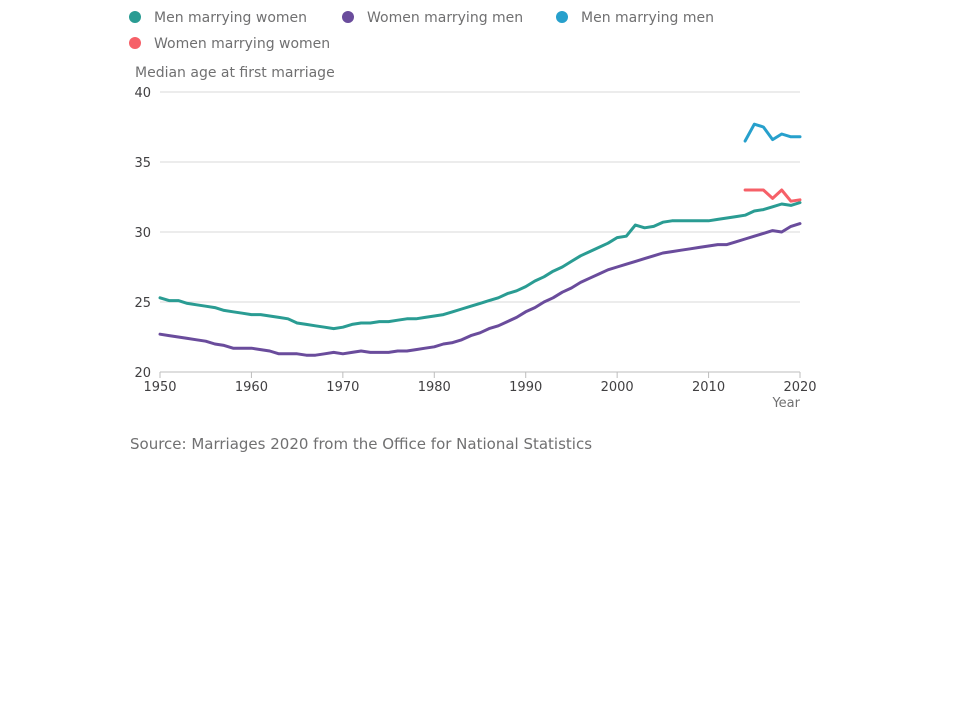 The image size is (960, 720). I want to click on legend-item: Men marrying women, so click(218, 18).